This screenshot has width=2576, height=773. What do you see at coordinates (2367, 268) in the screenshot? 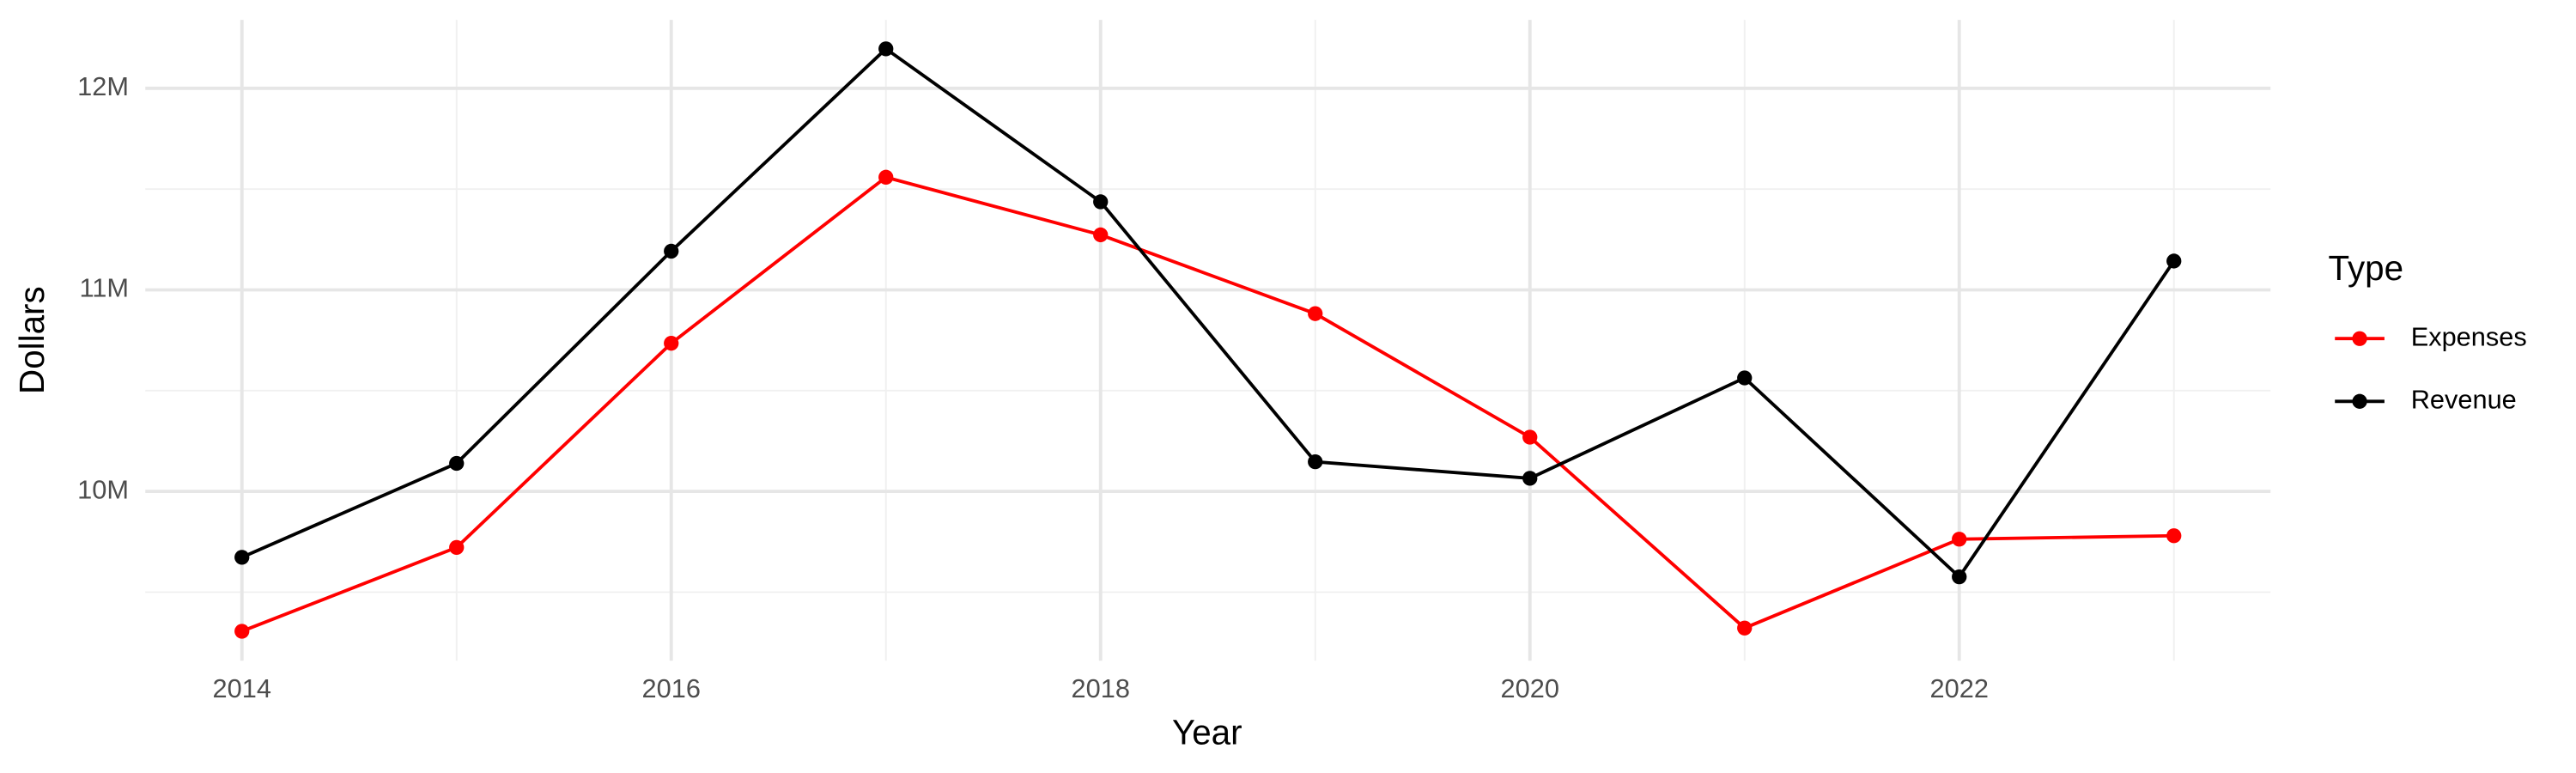
I see `legend-title: Type` at bounding box center [2367, 268].